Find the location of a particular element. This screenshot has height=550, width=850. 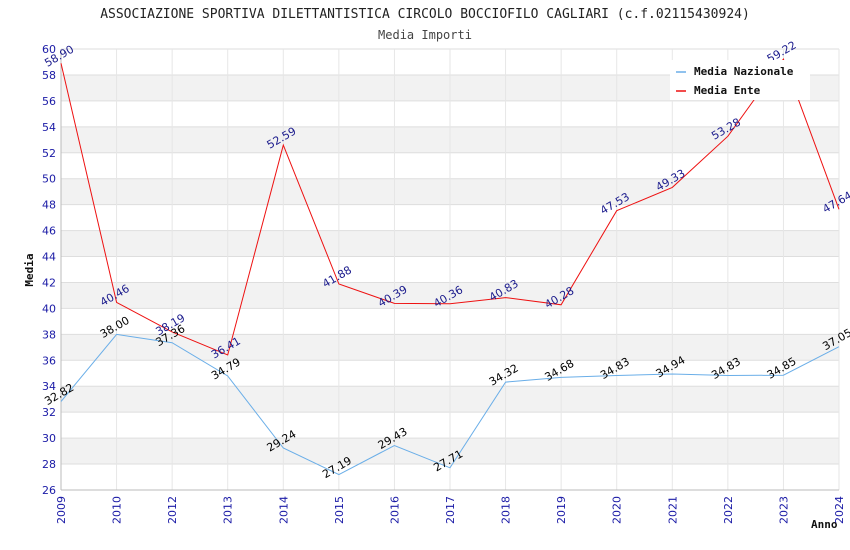

x-tick-label: 2019 is located at coordinates (561, 510).